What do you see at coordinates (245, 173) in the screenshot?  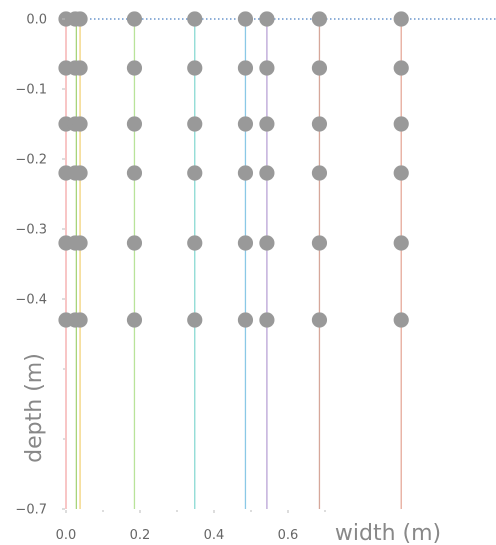 I see `data-point-r4-c6` at bounding box center [245, 173].